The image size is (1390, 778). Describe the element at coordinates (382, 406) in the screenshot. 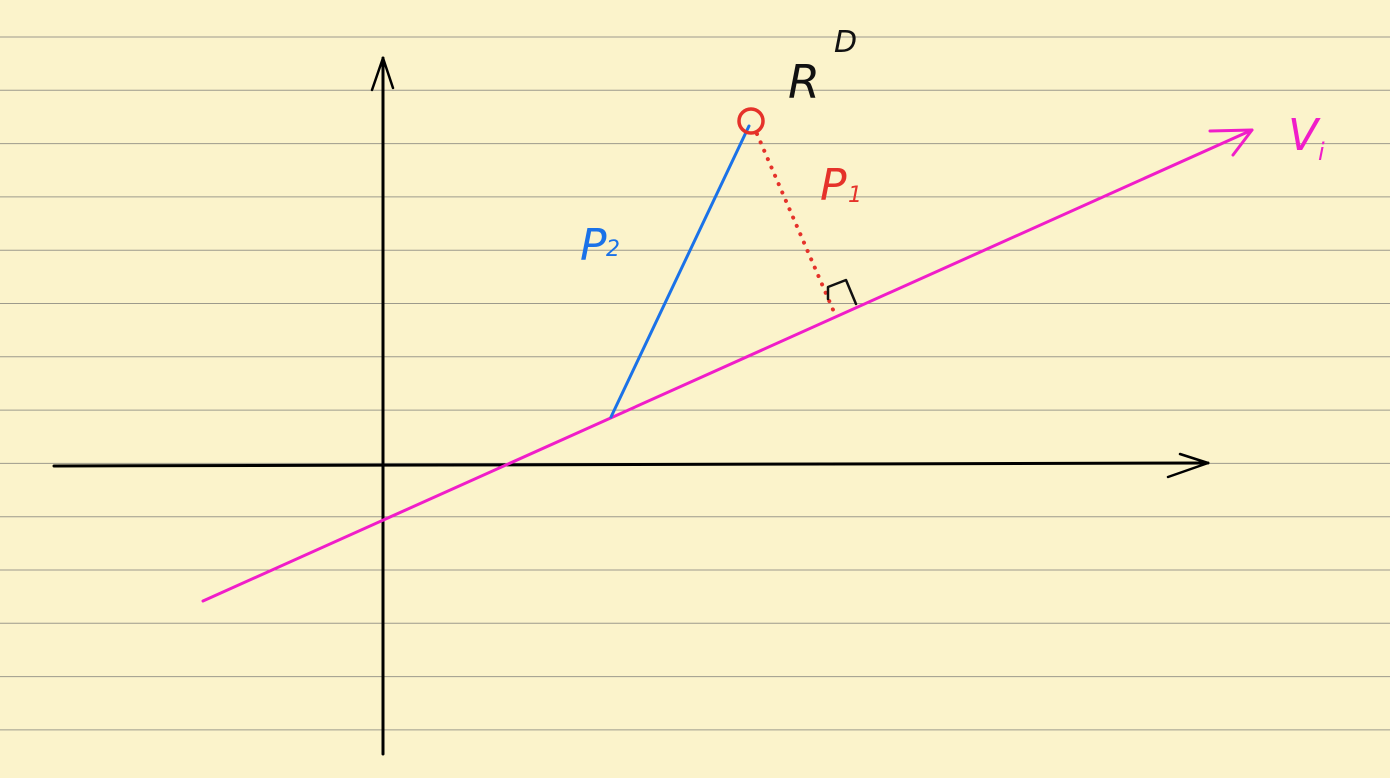

I see `y-axis` at that location.